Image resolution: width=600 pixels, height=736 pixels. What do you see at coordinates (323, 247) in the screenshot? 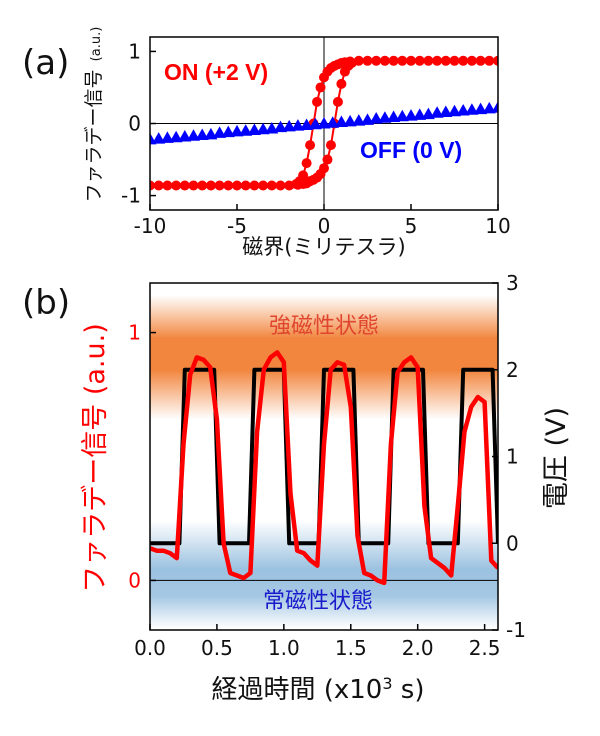
I see `x-axis-label-a: 磁界(ミリテスラ)` at bounding box center [323, 247].